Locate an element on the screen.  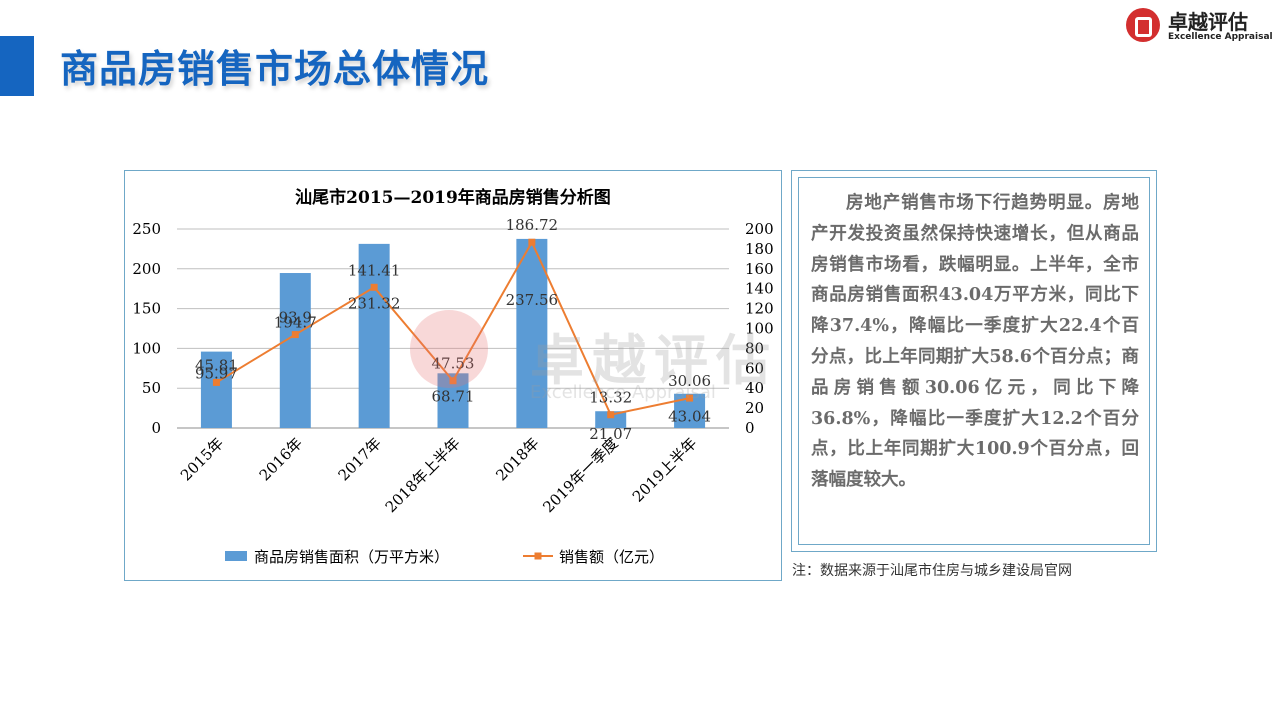
line-data-label: 13.32 is located at coordinates (610, 398).